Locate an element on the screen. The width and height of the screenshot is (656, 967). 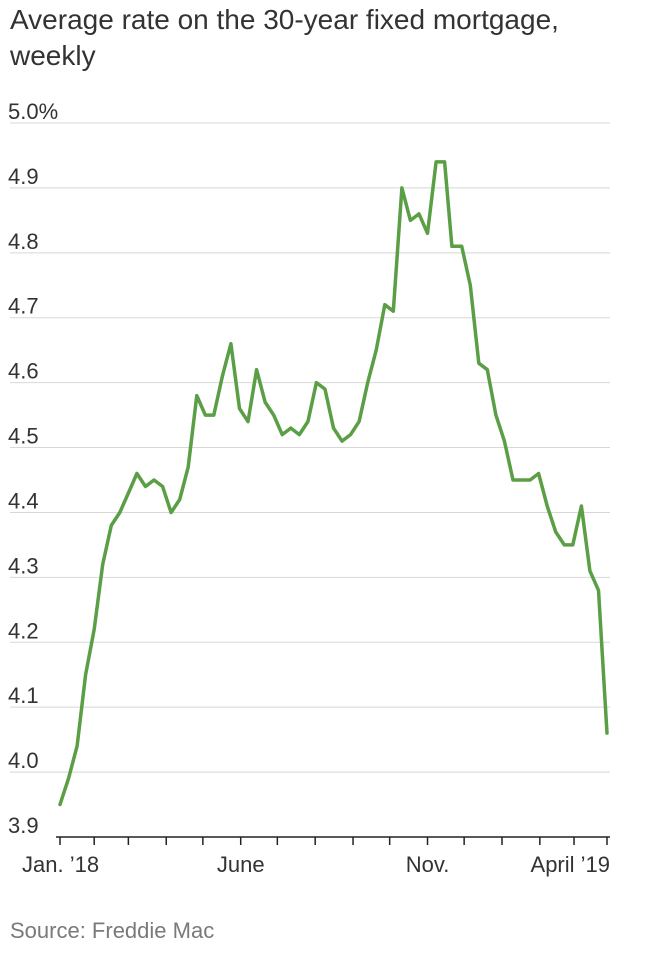
y-tick-label: 4.5 is located at coordinates (23, 436).